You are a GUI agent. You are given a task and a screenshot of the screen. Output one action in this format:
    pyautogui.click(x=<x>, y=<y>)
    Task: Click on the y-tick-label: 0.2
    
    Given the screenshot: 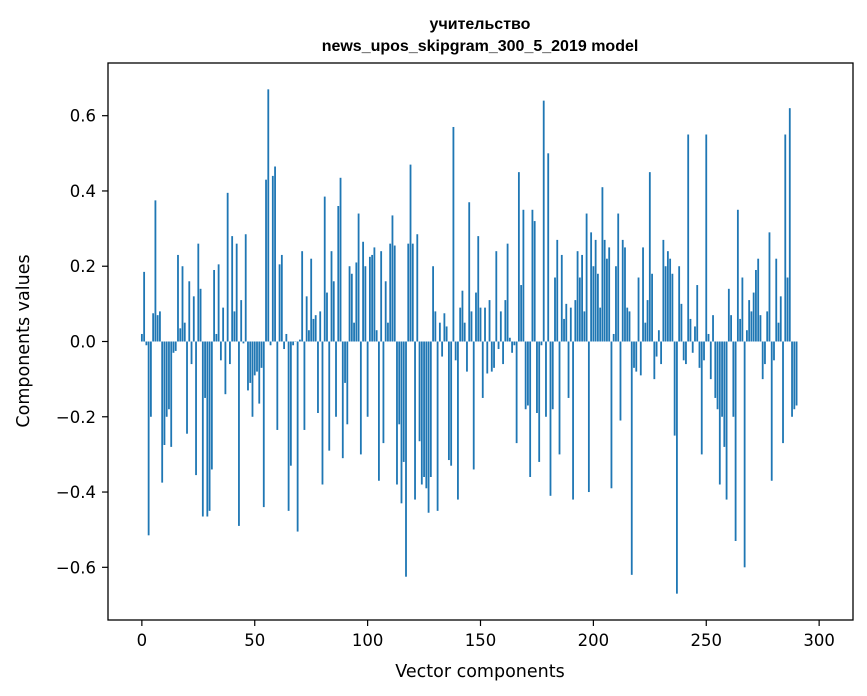 What is the action you would take?
    pyautogui.click(x=83, y=266)
    